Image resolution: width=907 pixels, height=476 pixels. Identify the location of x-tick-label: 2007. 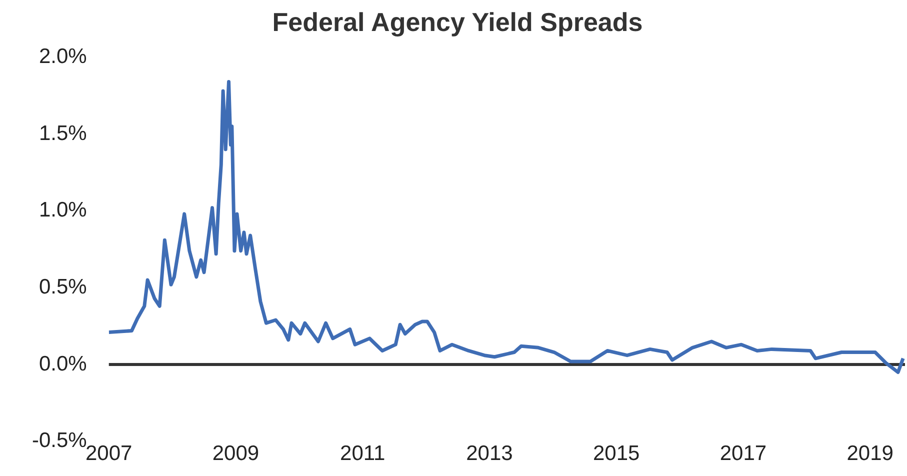
(109, 453).